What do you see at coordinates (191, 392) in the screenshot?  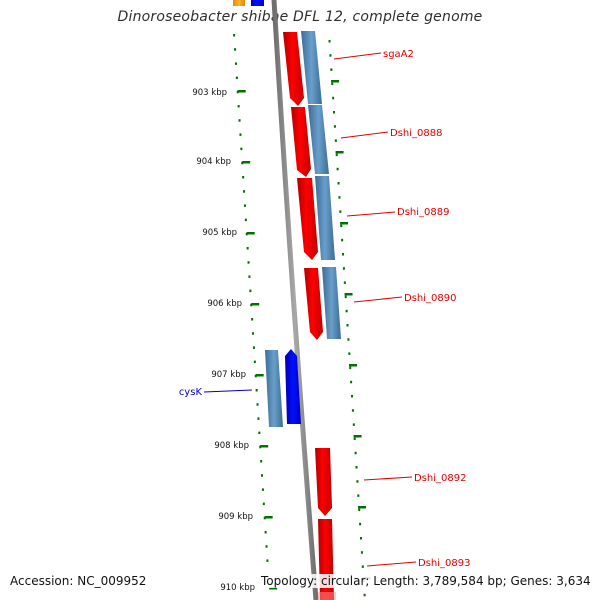 I see `gene-label: cysK` at bounding box center [191, 392].